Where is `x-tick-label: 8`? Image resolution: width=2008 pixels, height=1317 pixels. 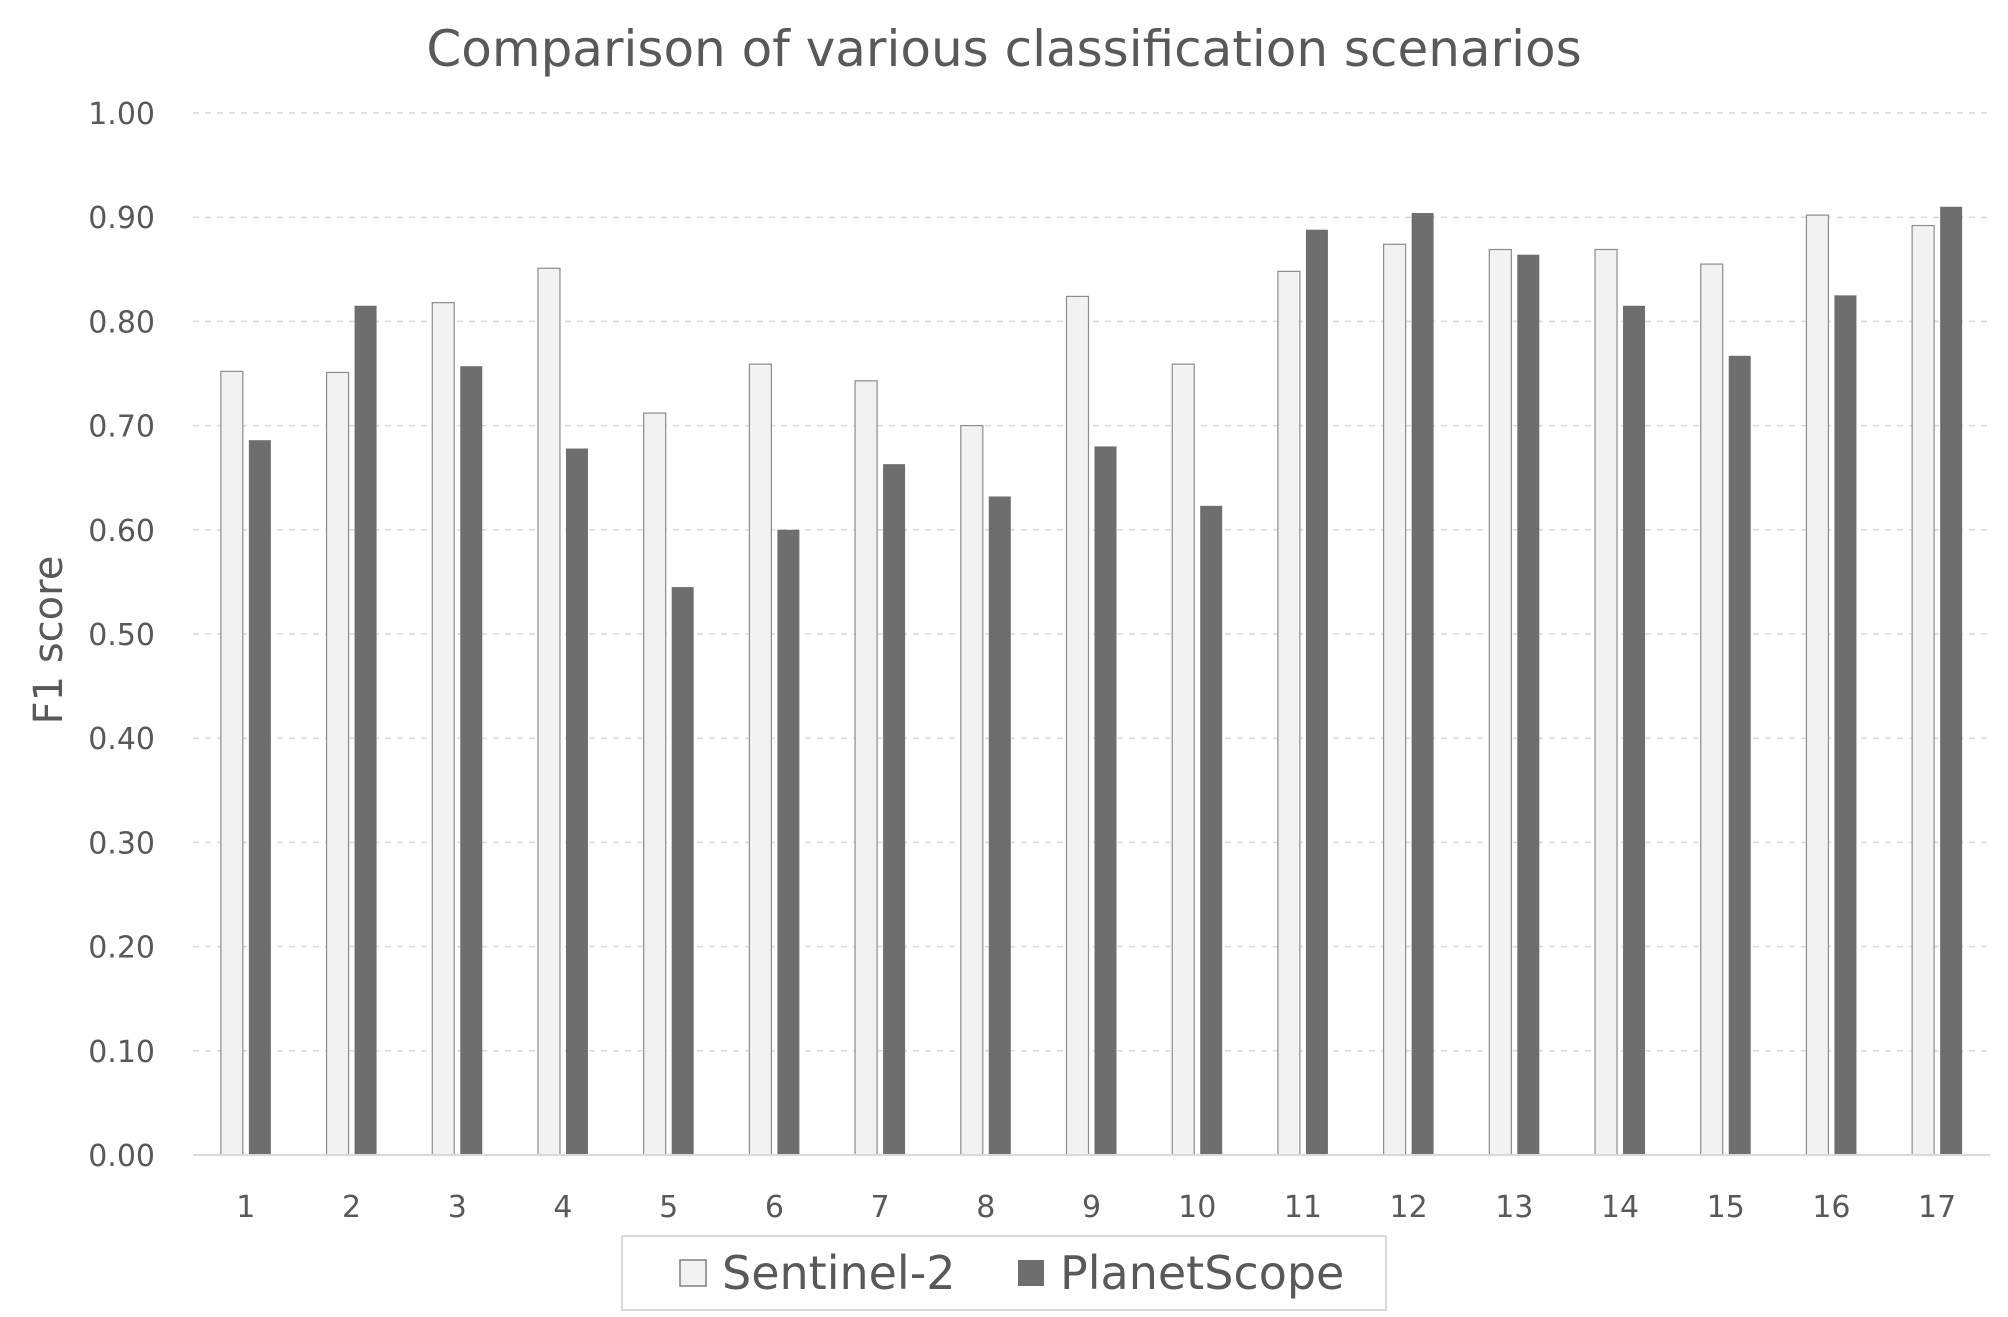
x-tick-label: 8 is located at coordinates (985, 1207).